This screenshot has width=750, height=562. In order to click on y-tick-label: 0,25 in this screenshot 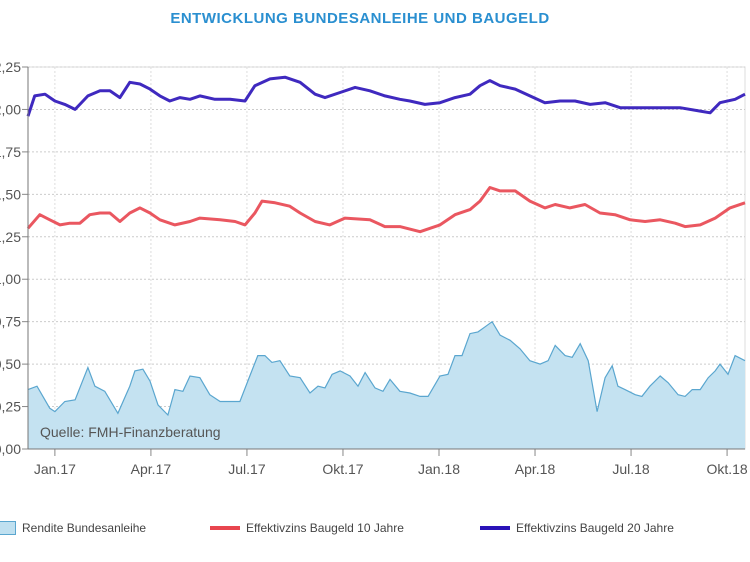, I will do `click(10, 407)`.